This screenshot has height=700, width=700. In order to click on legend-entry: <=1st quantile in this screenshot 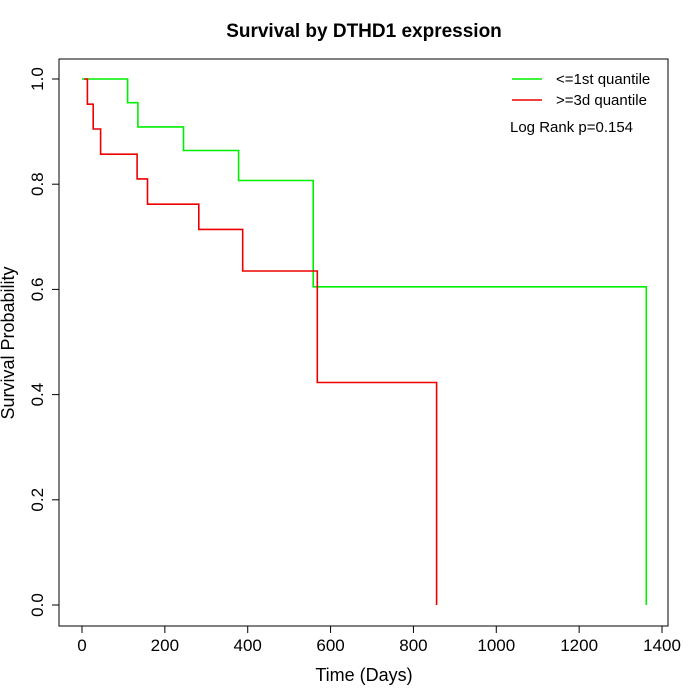, I will do `click(603, 79)`.